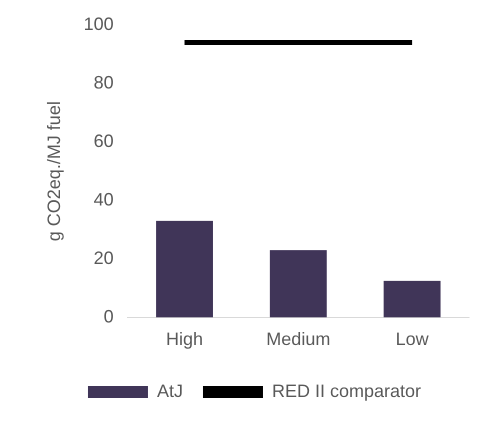  I want to click on legend-label: AtJ, so click(169, 390).